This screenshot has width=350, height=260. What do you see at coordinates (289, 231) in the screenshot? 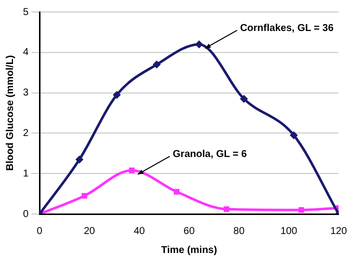
I see `x-tick-label: 100` at bounding box center [289, 231].